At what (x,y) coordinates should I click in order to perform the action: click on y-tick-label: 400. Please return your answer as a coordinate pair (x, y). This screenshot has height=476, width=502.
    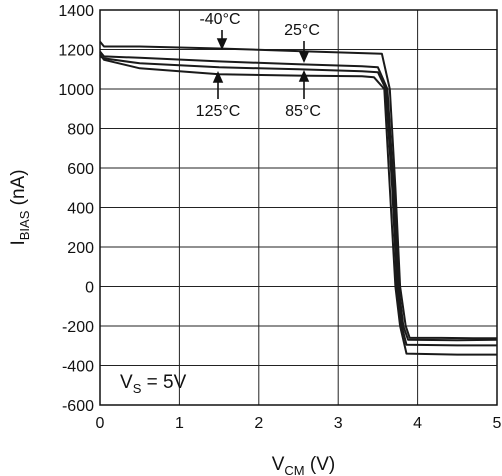
    Looking at the image, I should click on (80, 209).